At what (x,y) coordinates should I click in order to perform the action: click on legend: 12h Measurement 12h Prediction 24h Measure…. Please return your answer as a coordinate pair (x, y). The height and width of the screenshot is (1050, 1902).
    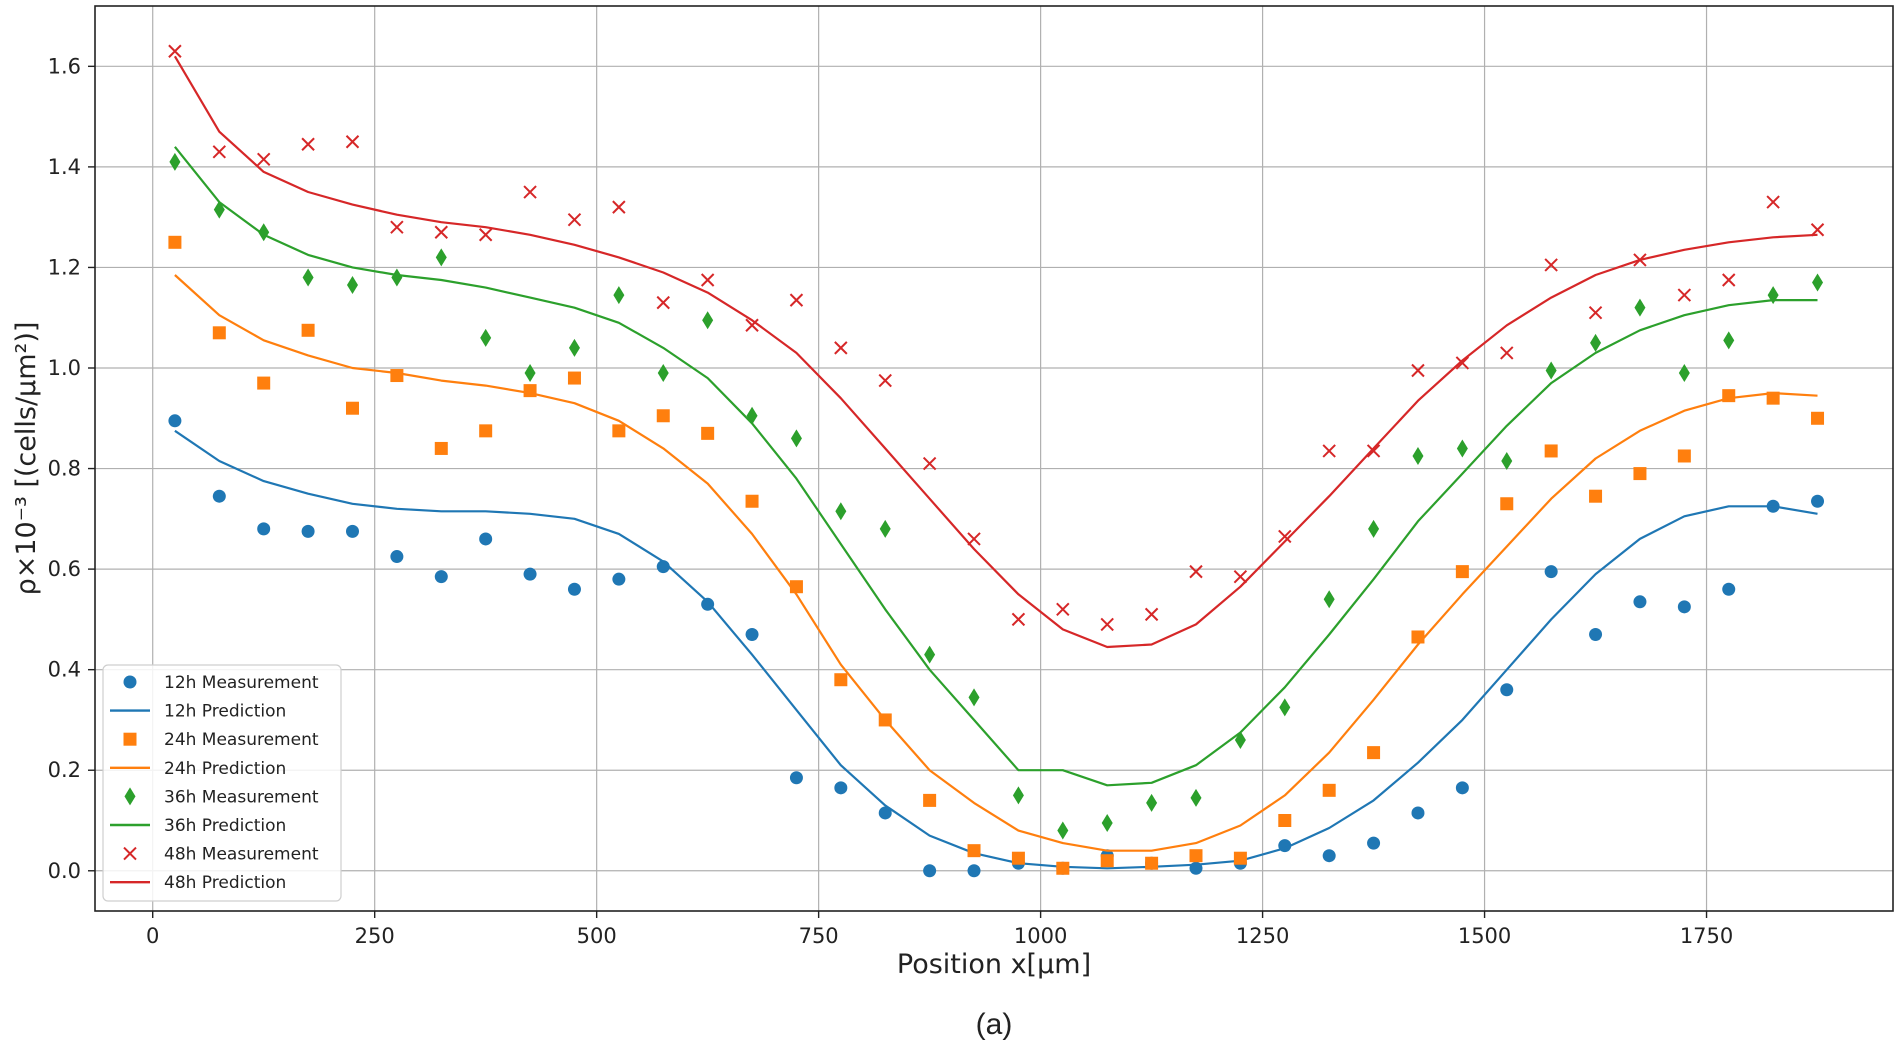
    Looking at the image, I should click on (222, 783).